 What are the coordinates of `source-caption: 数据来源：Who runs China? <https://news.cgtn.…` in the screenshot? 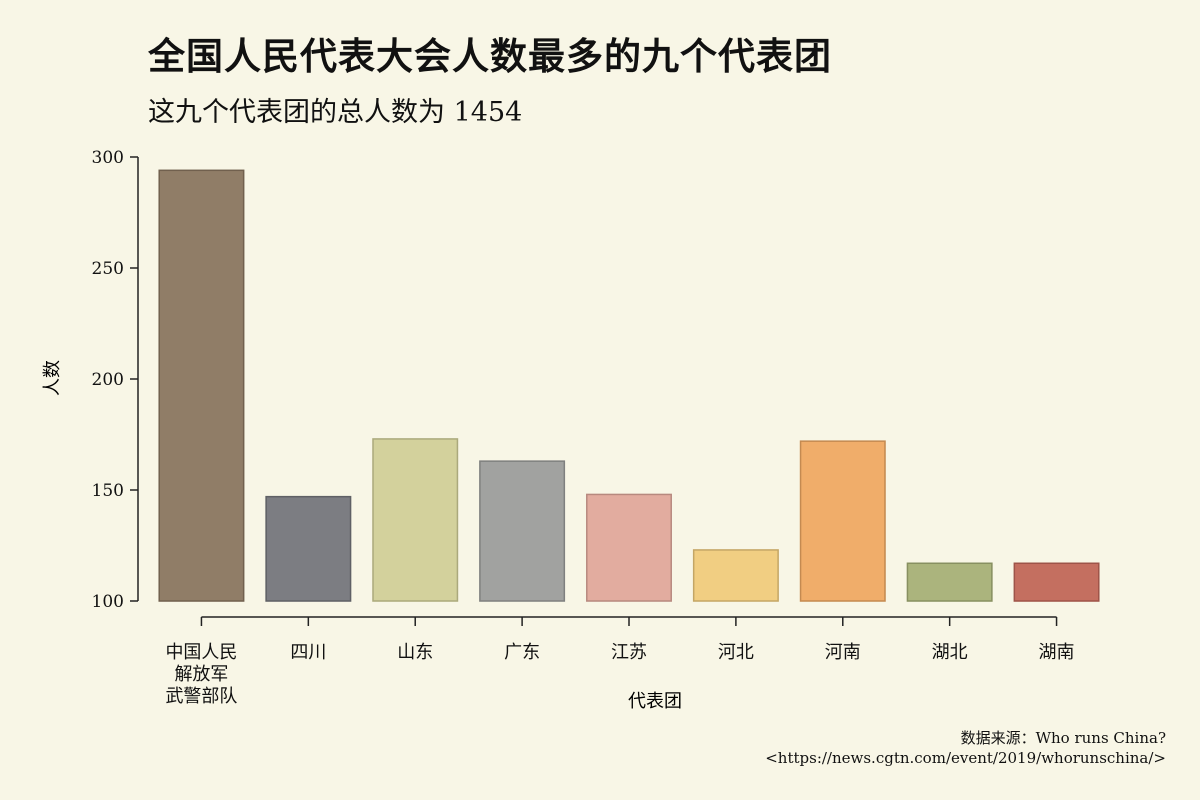 It's located at (965, 748).